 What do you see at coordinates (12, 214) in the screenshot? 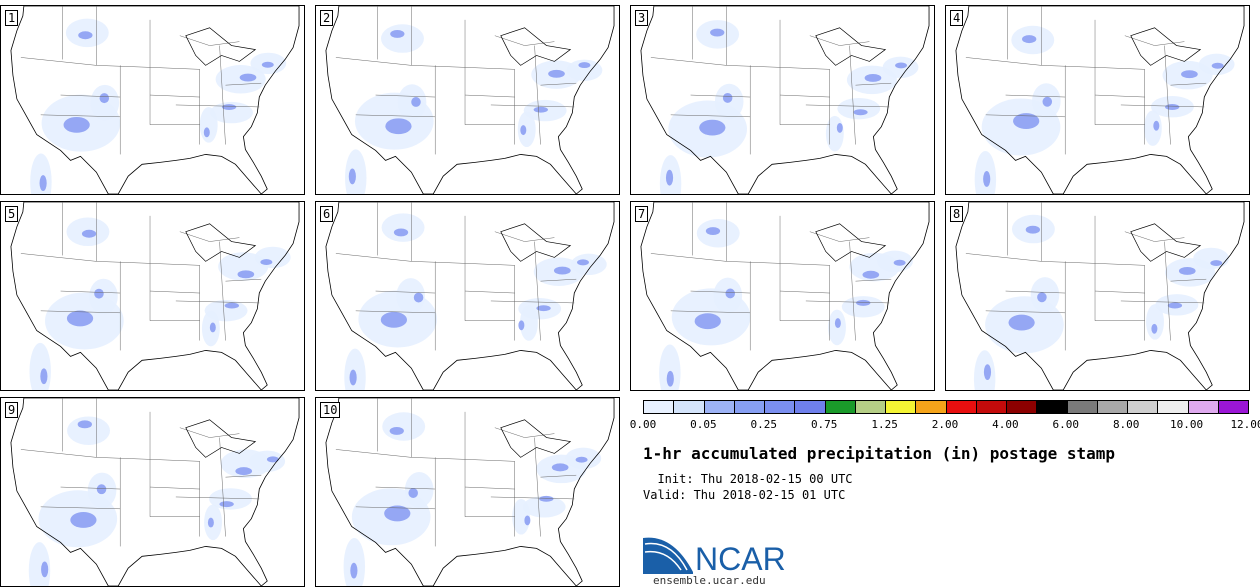
I see `member-number: 5` at bounding box center [12, 214].